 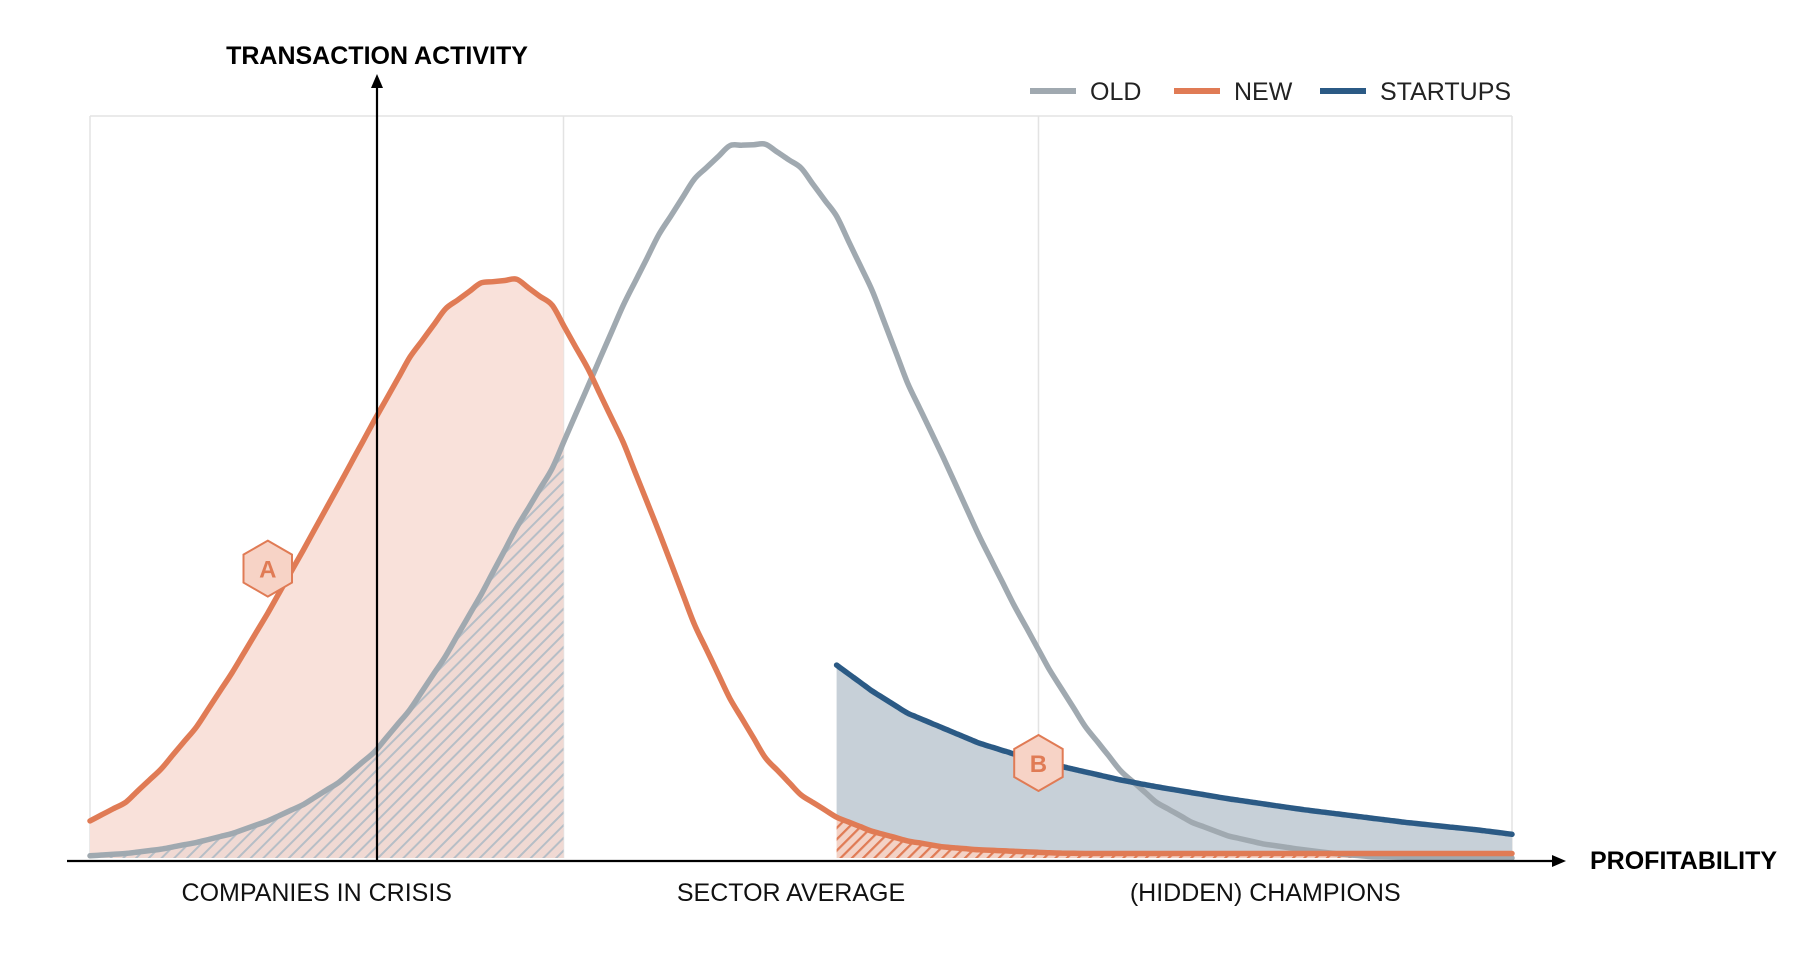 I want to click on legend: OLD NEW STARTUPS, so click(x=1270, y=92).